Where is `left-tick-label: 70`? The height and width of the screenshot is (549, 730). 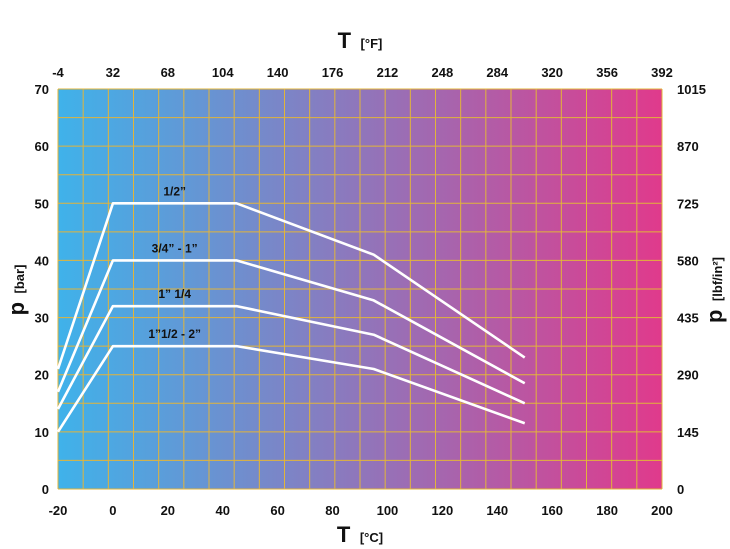 left-tick-label: 70 is located at coordinates (42, 89).